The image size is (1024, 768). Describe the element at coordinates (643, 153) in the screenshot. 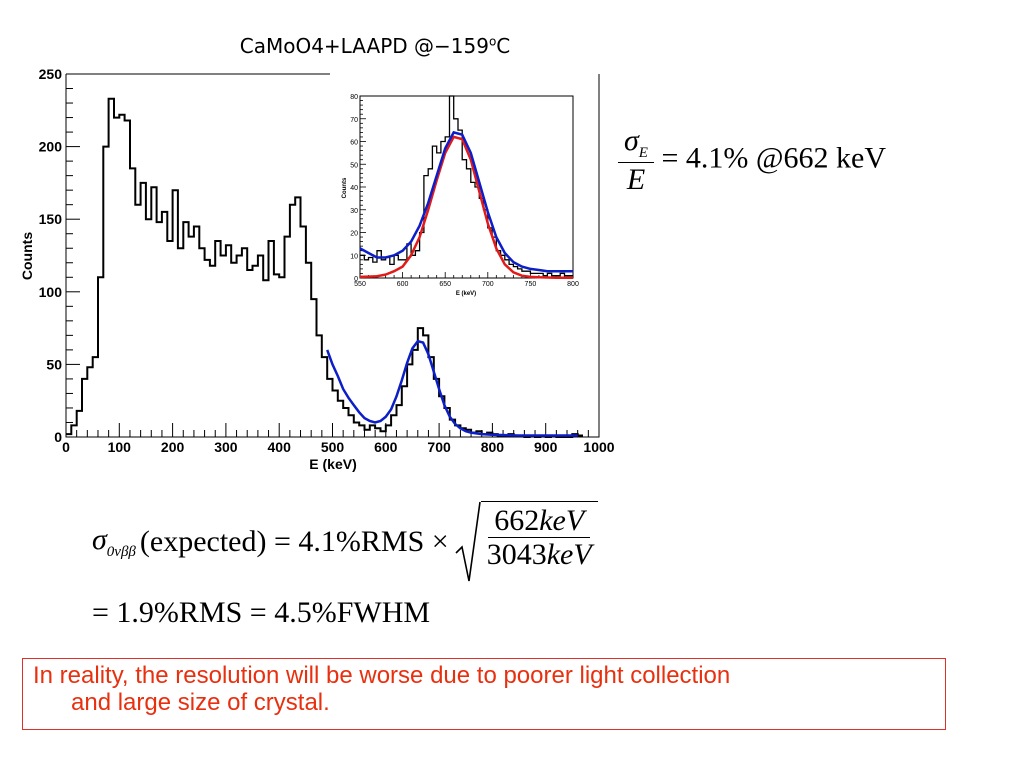

I see `sigma-subscript: E` at that location.